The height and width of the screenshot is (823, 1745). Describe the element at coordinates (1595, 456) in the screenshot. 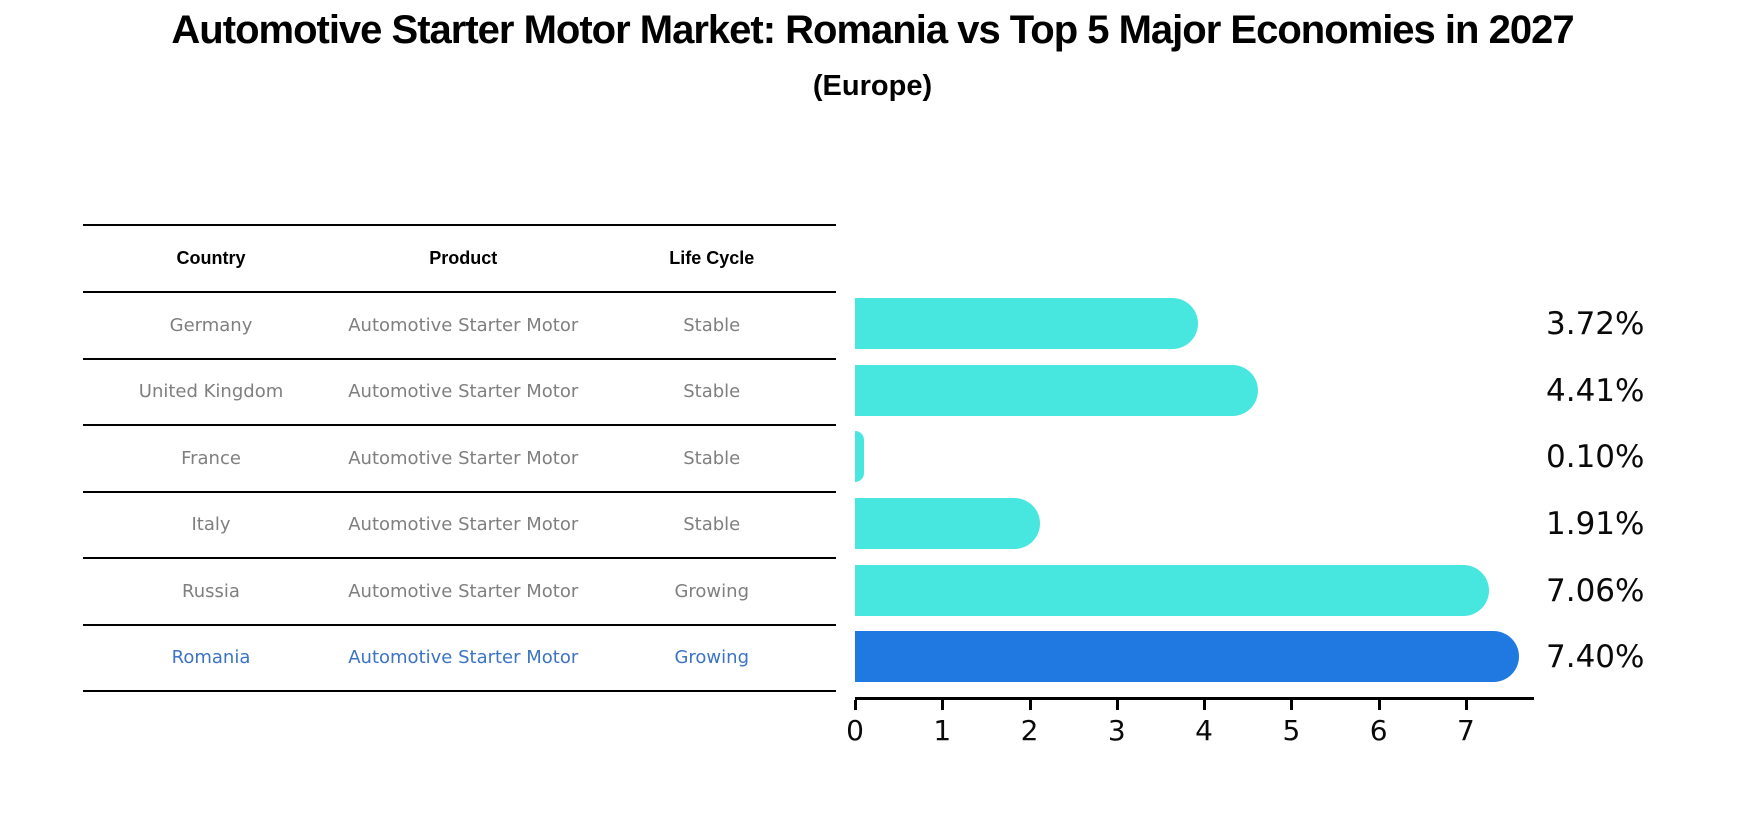

I see `value-label: 0.10%` at that location.